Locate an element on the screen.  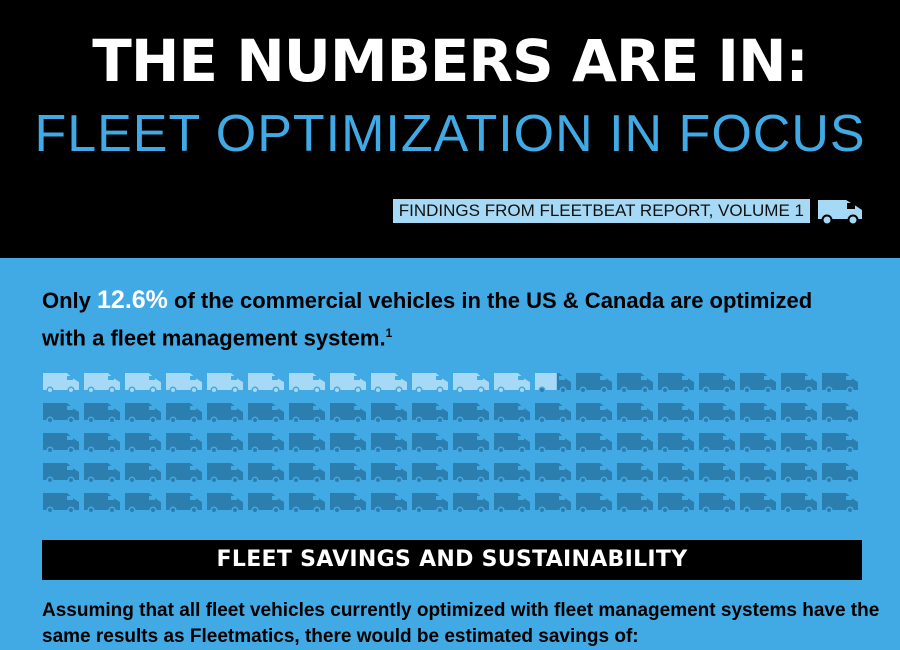
source-row: FINDINGS FROM FLEETBEAT REPORT, VOLUME 1 is located at coordinates (628, 211).